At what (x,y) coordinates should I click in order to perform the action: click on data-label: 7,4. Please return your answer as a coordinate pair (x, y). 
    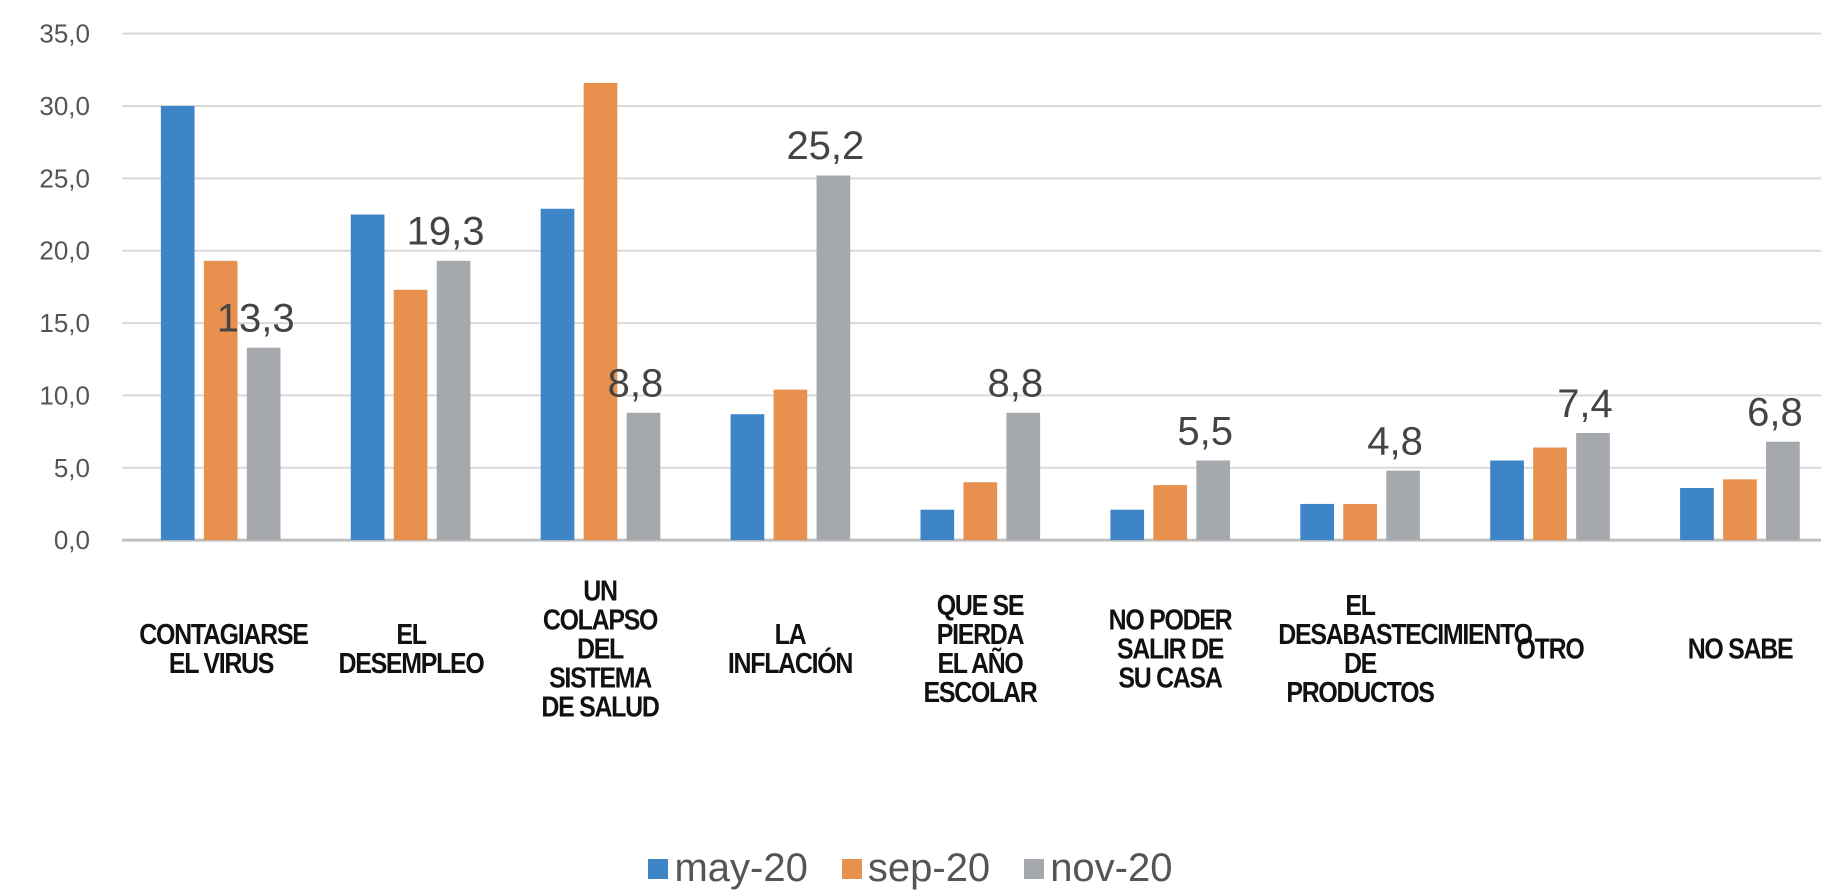
    Looking at the image, I should click on (1585, 404).